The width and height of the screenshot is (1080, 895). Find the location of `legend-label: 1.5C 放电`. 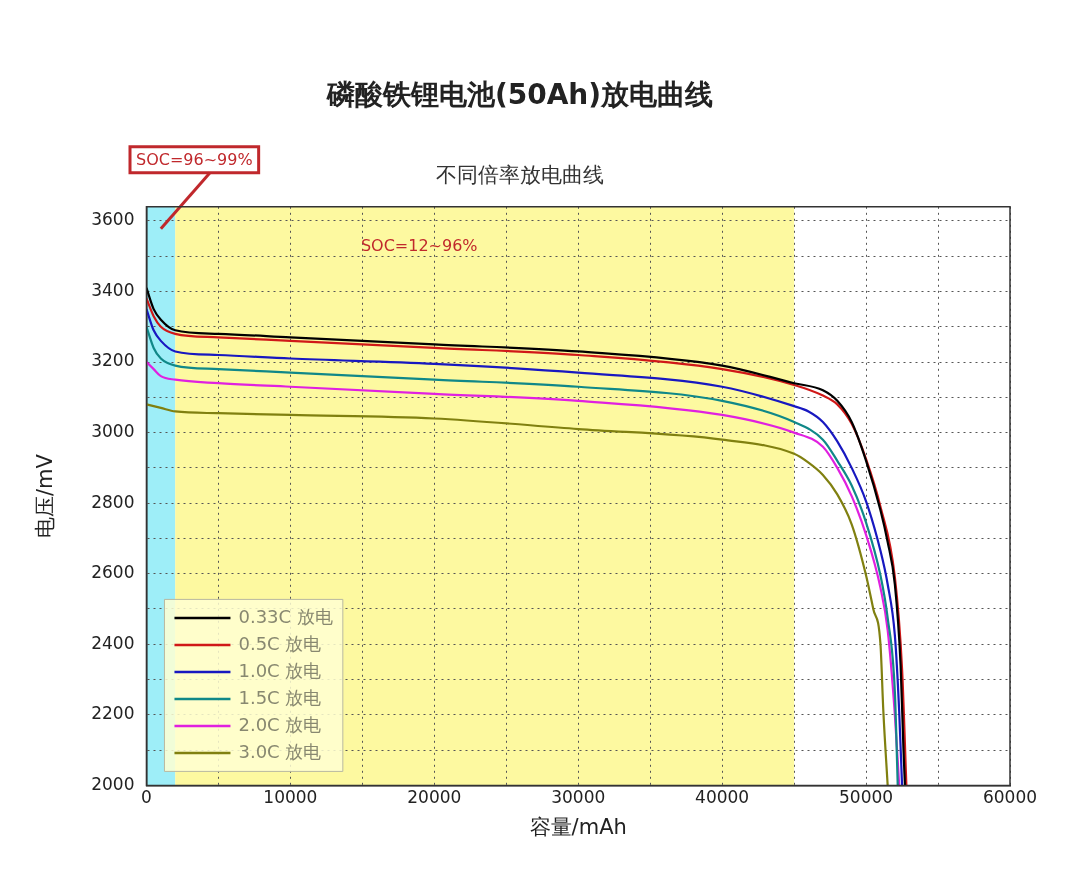

legend-label: 1.5C 放电 is located at coordinates (280, 697).